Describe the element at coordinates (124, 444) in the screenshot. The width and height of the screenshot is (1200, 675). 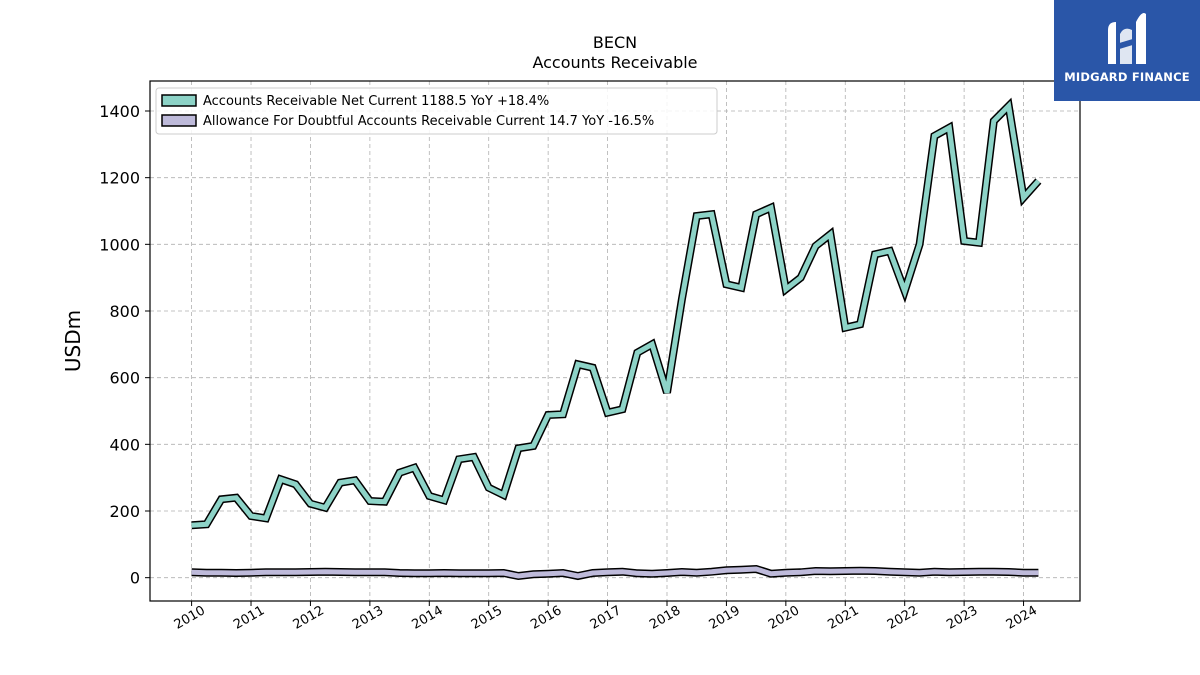
I see `ytick-label-400: 400` at that location.